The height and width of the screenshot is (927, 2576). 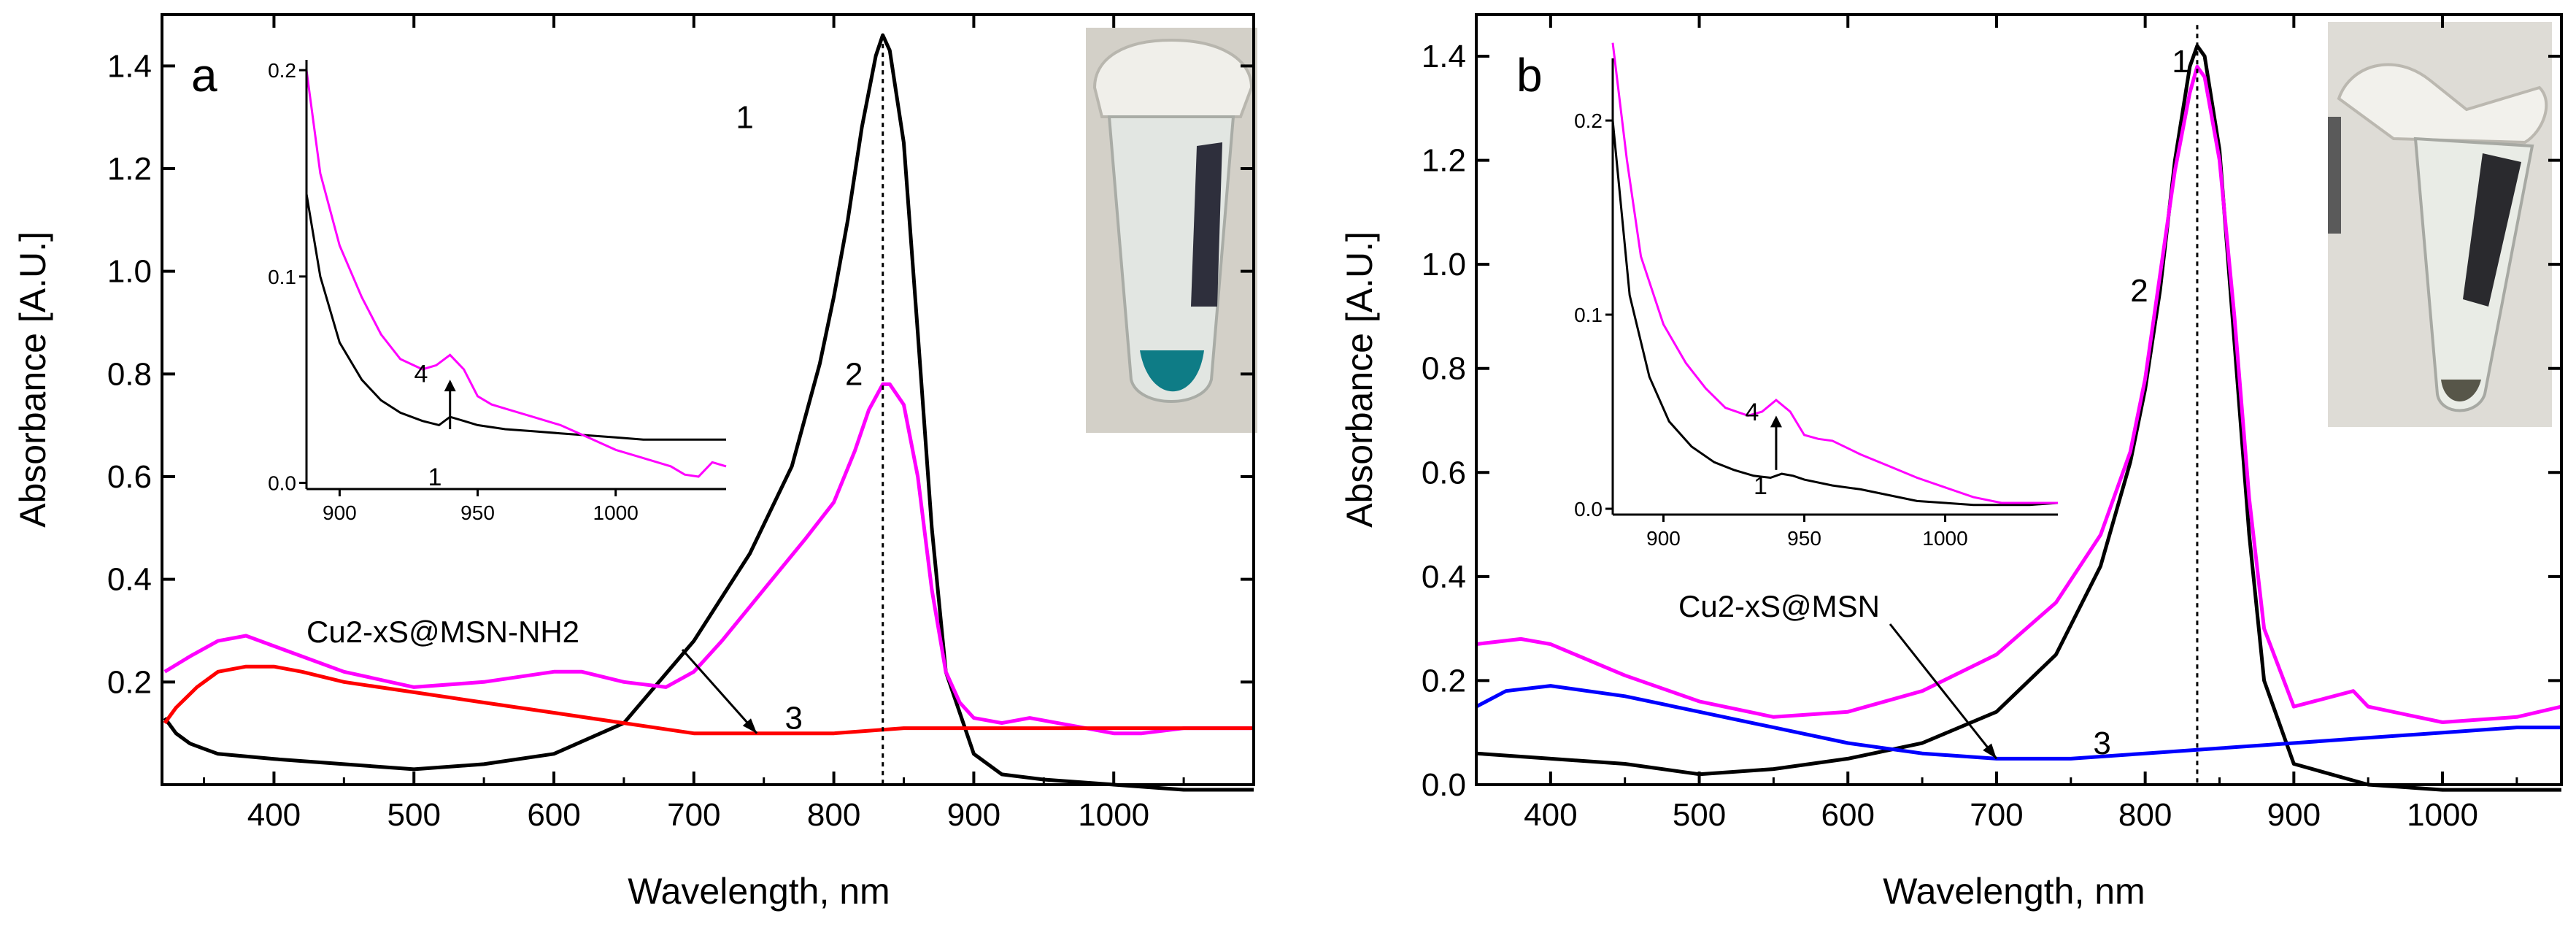 I want to click on panel-a-xtick-label: 800, so click(x=833, y=815).